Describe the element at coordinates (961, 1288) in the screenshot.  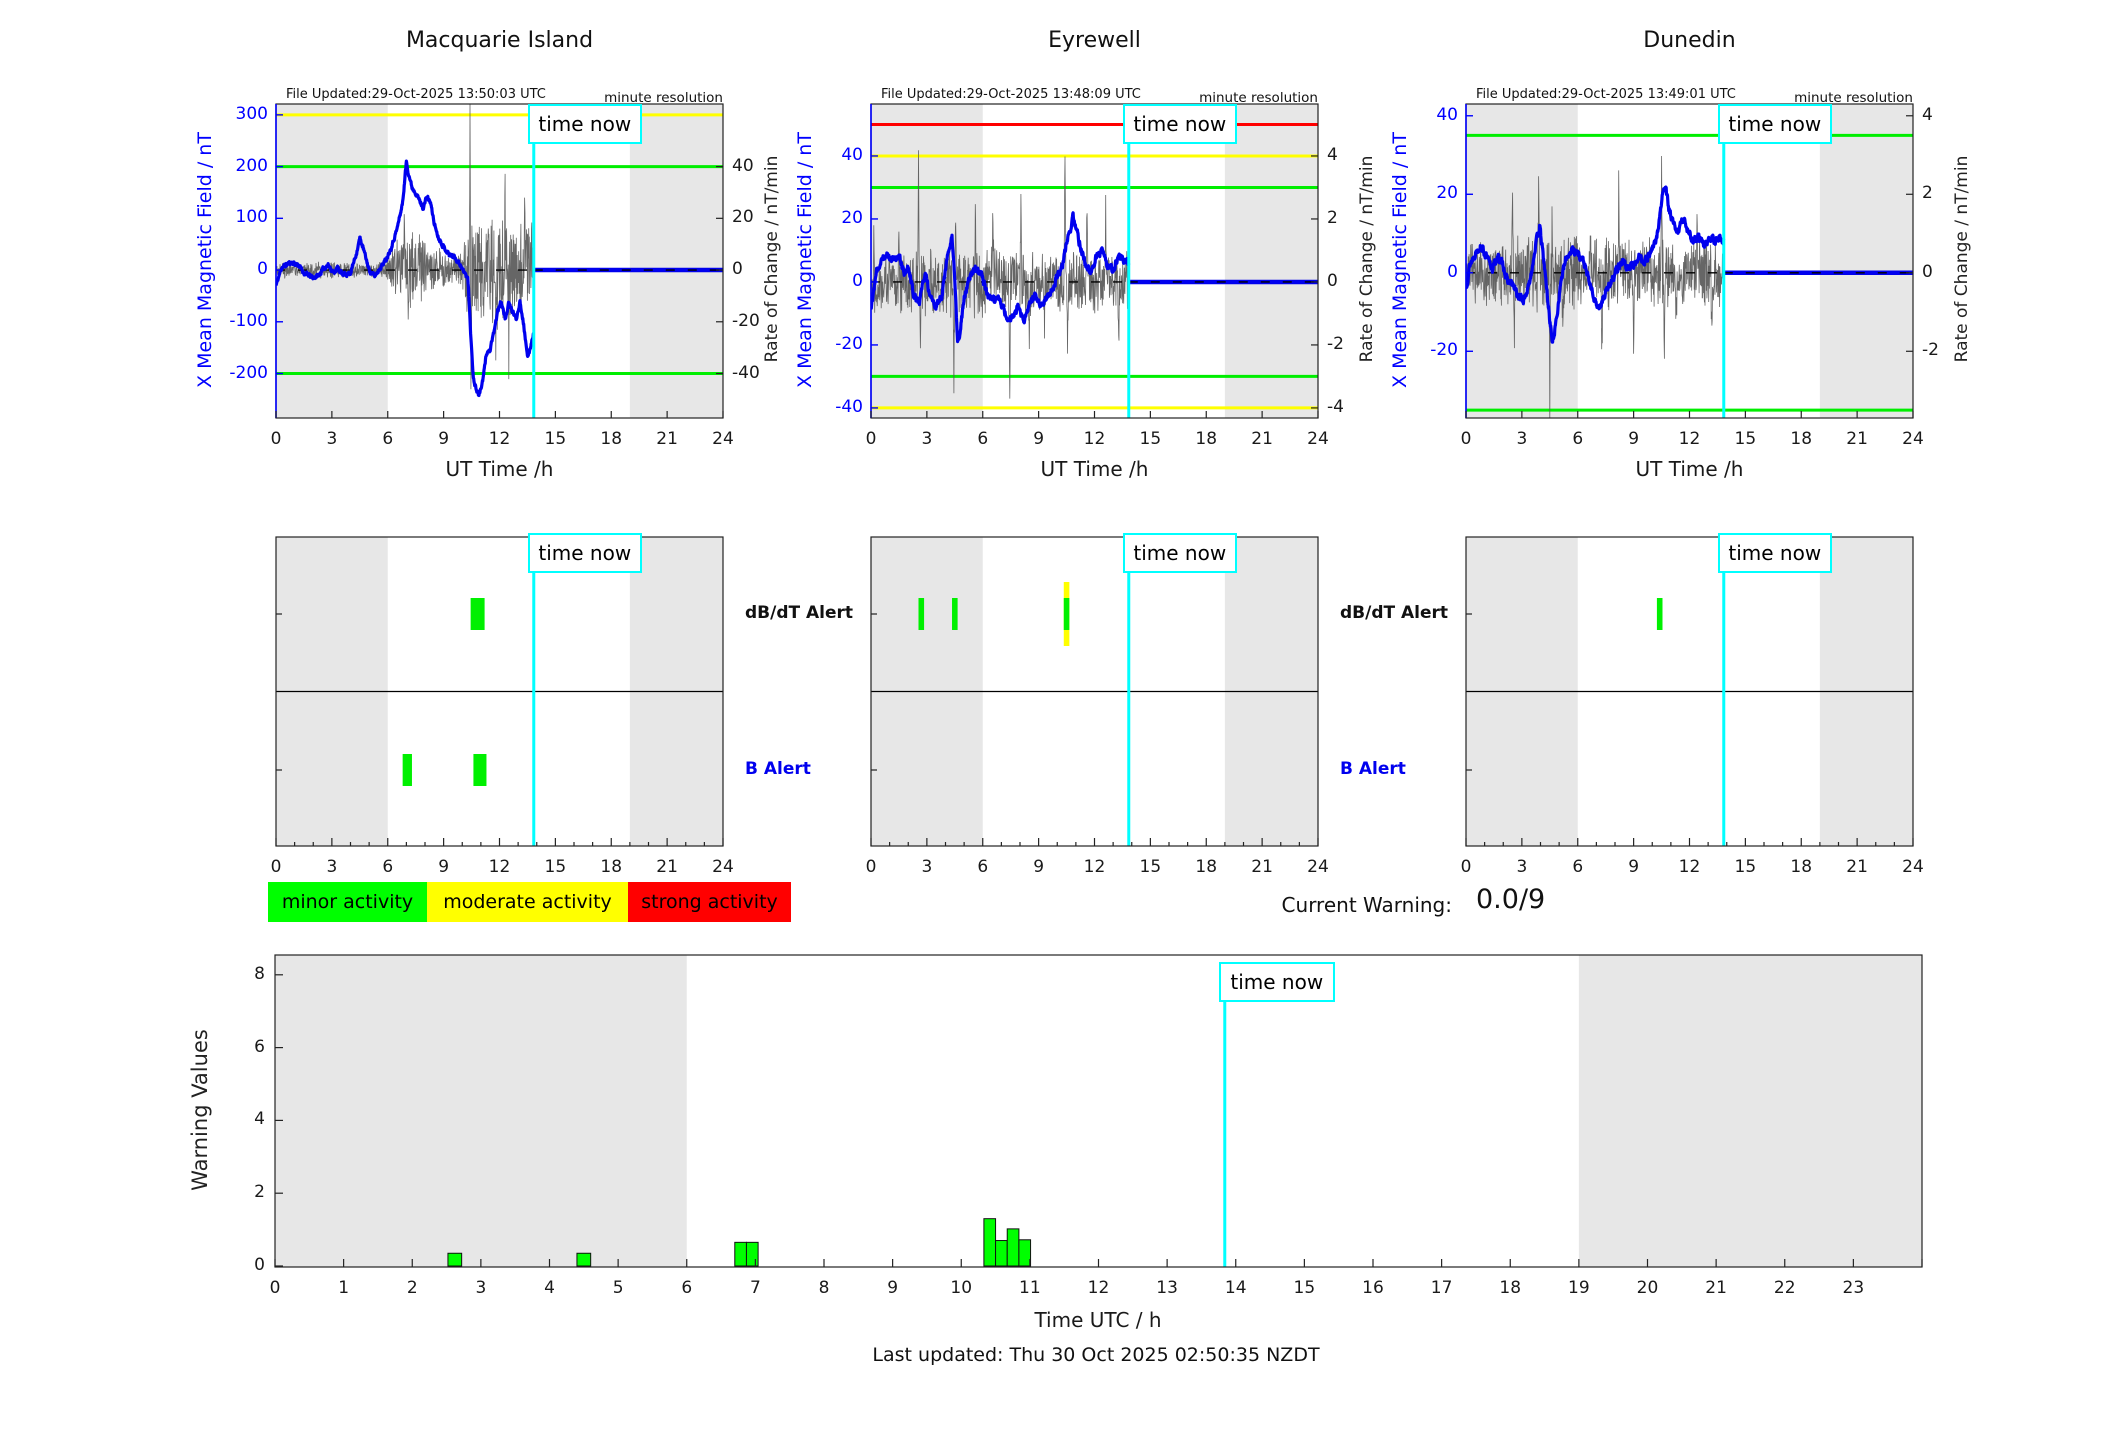
I see `warning-x-tick-label: 10` at that location.